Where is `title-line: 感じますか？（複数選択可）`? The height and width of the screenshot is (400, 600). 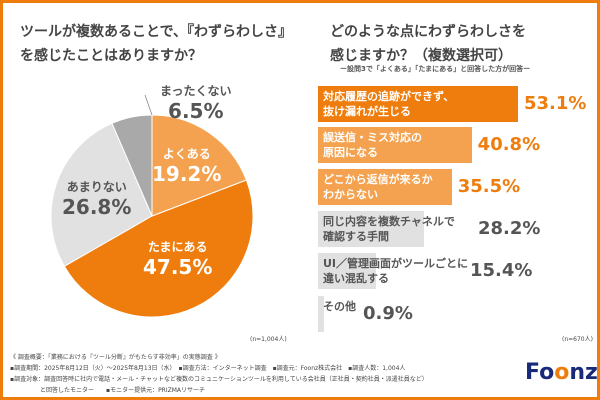 title-line: 感じますか？（複数選択可） is located at coordinates (421, 56).